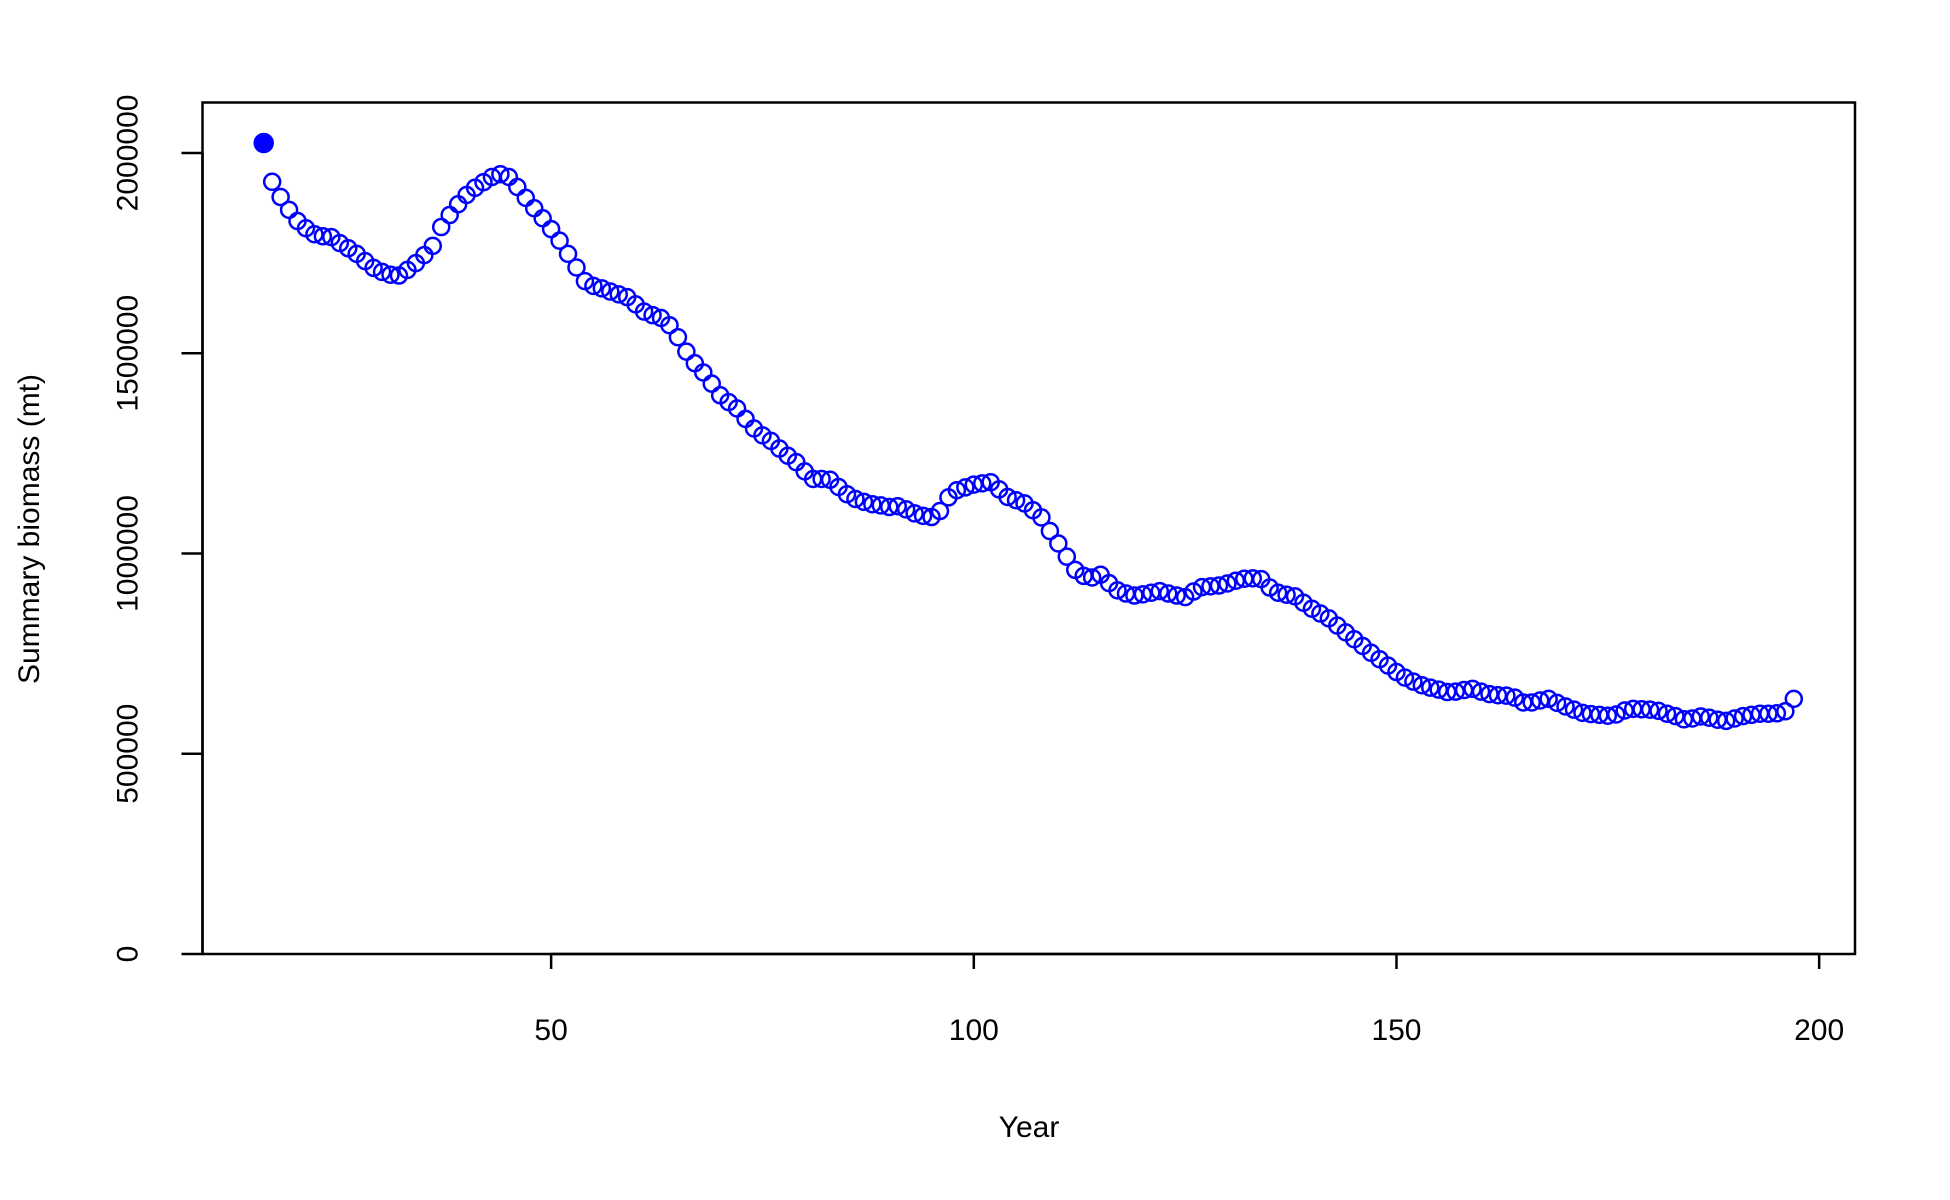 This screenshot has height=1200, width=1950. I want to click on y-axis-label: Summary biomass (mt), so click(29, 529).